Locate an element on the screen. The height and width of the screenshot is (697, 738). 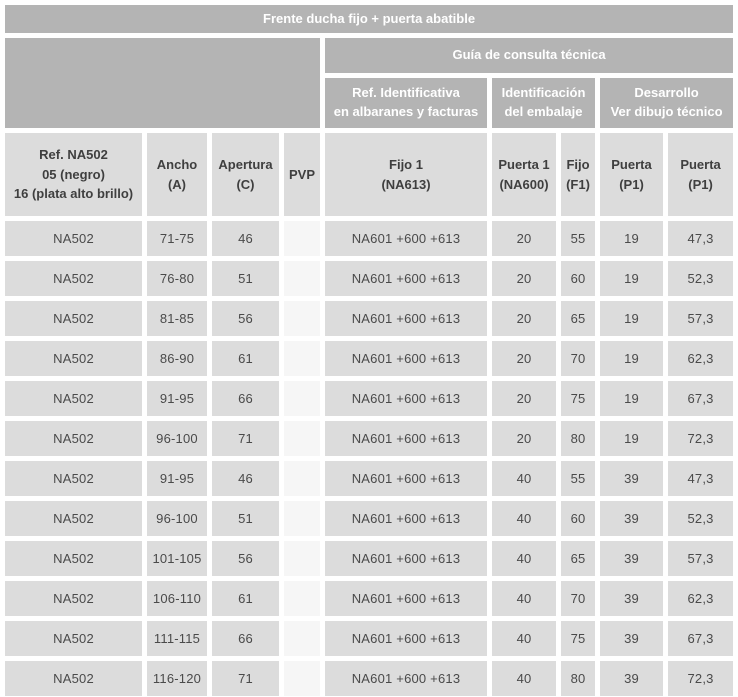
cell-ancho: 76-80 is located at coordinates (177, 278).